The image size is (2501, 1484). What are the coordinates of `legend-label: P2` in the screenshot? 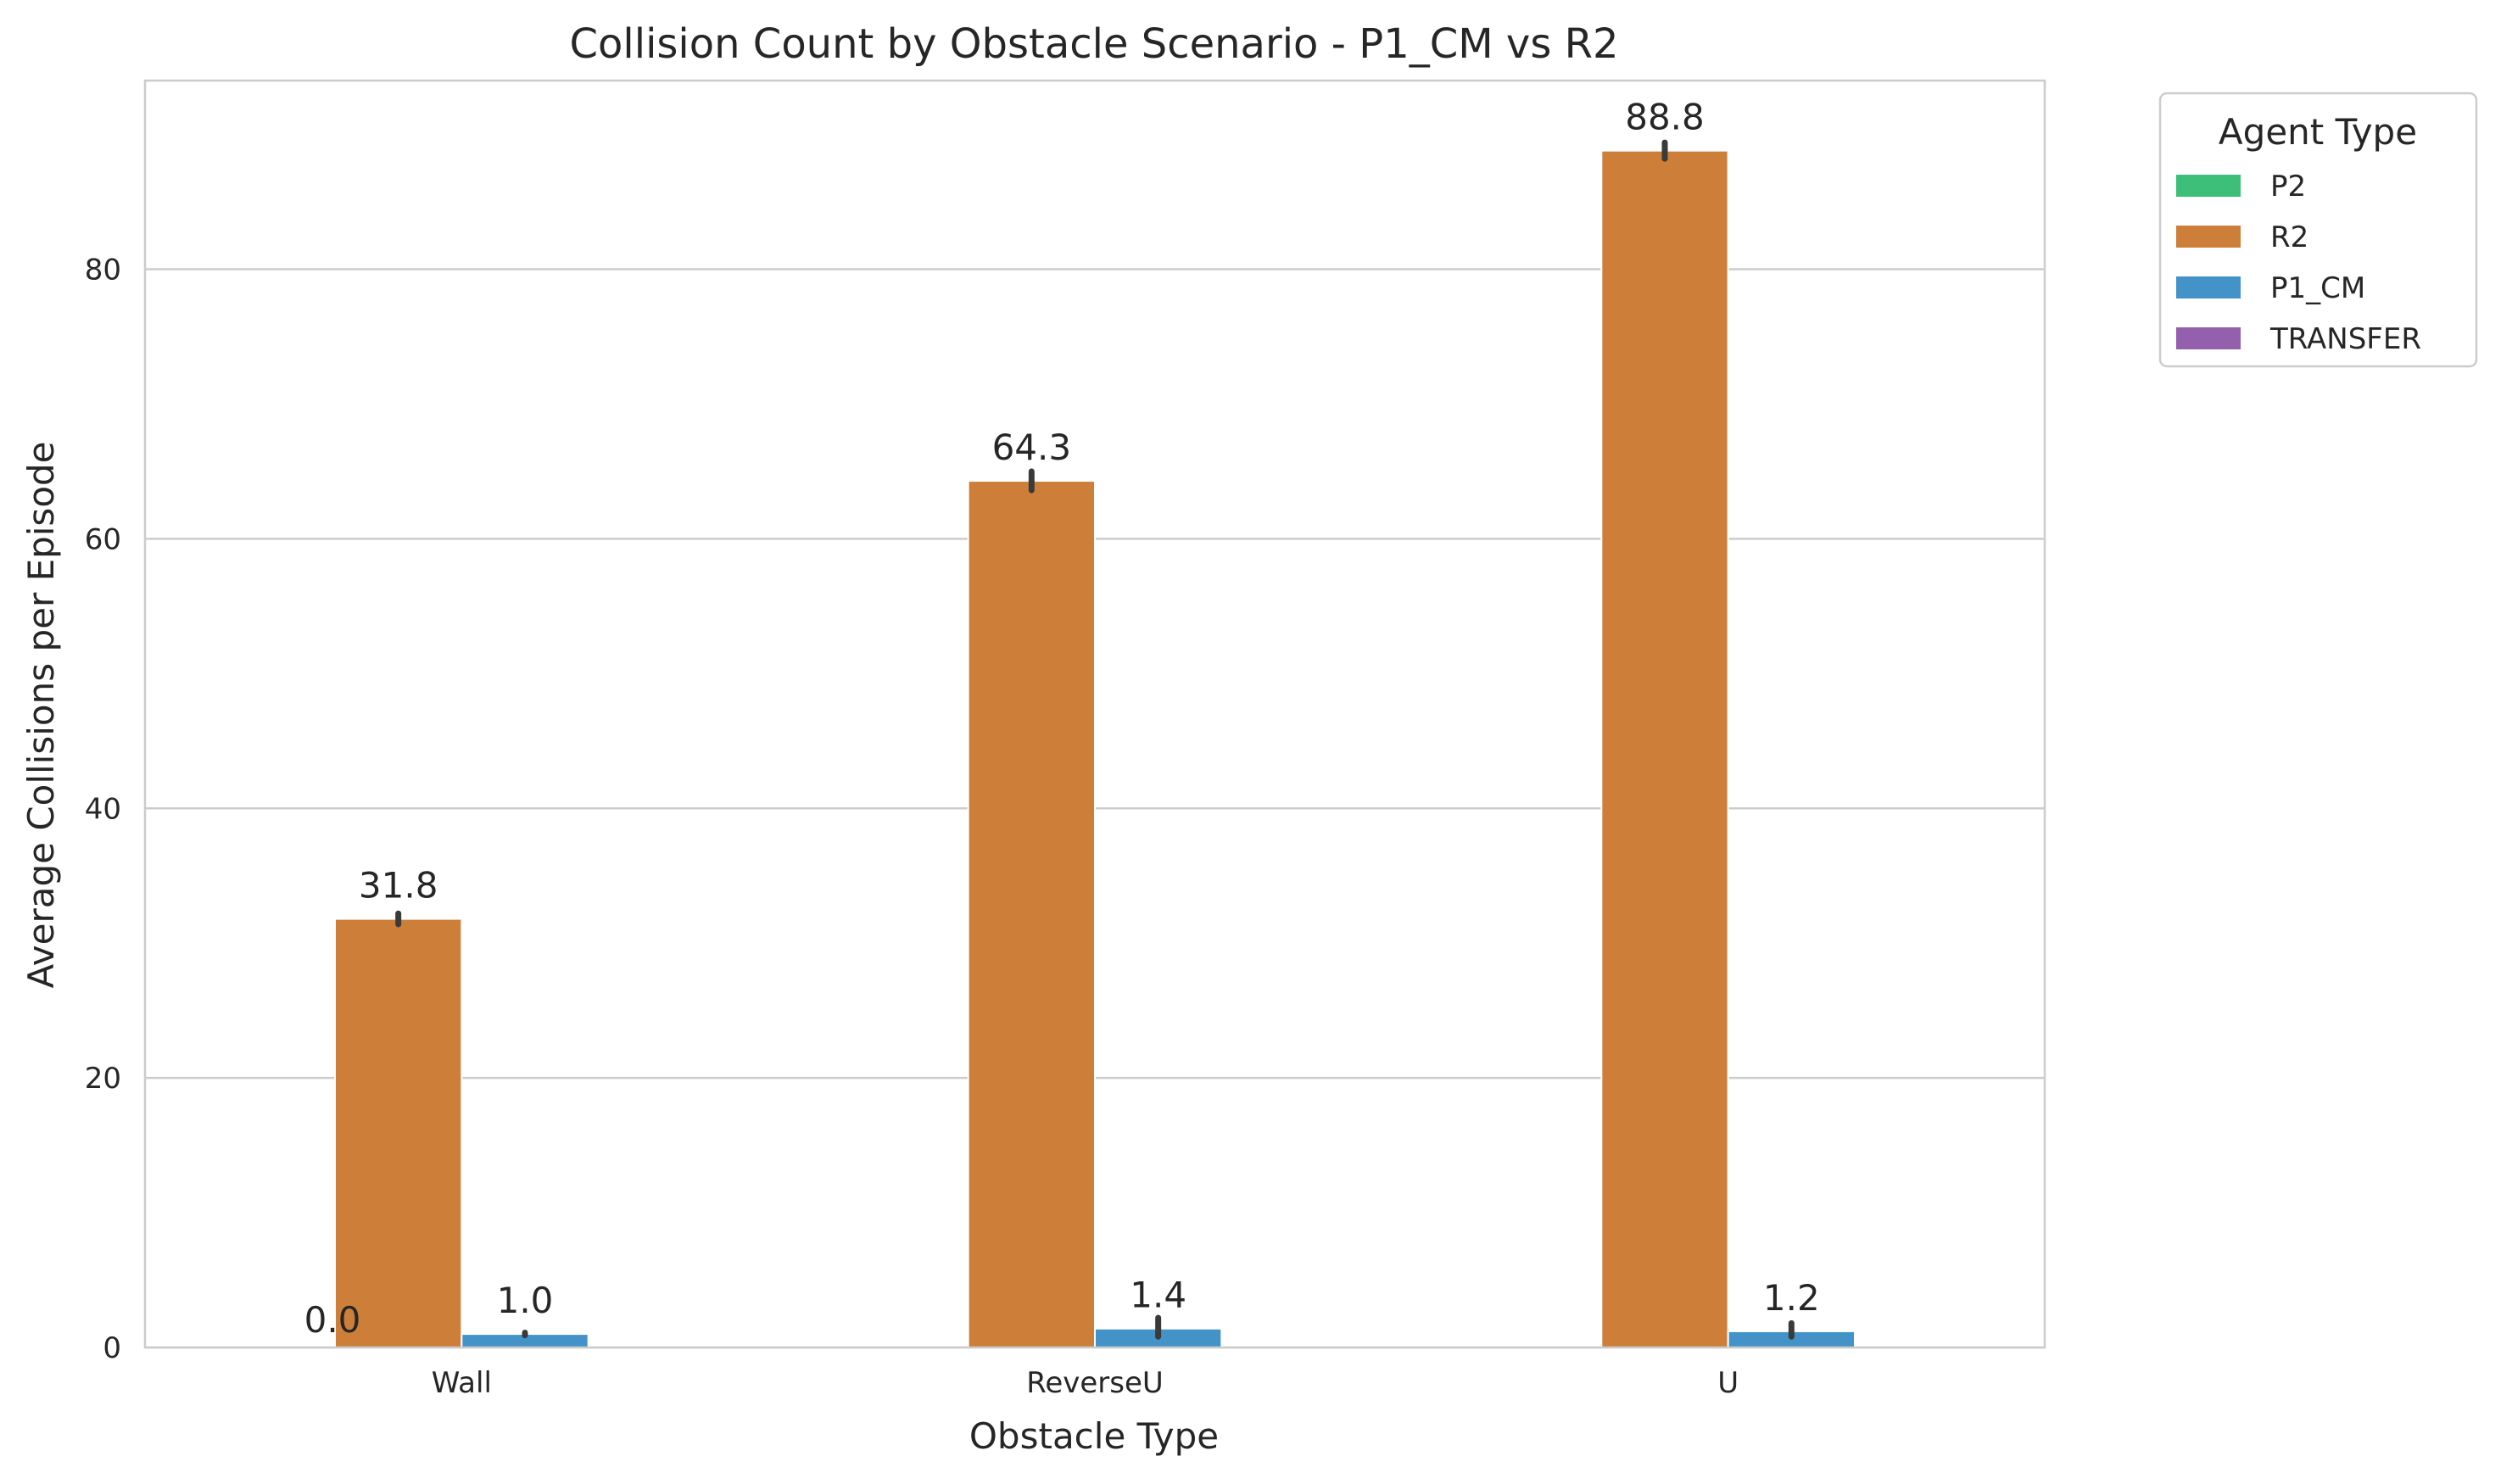 It's located at (2288, 187).